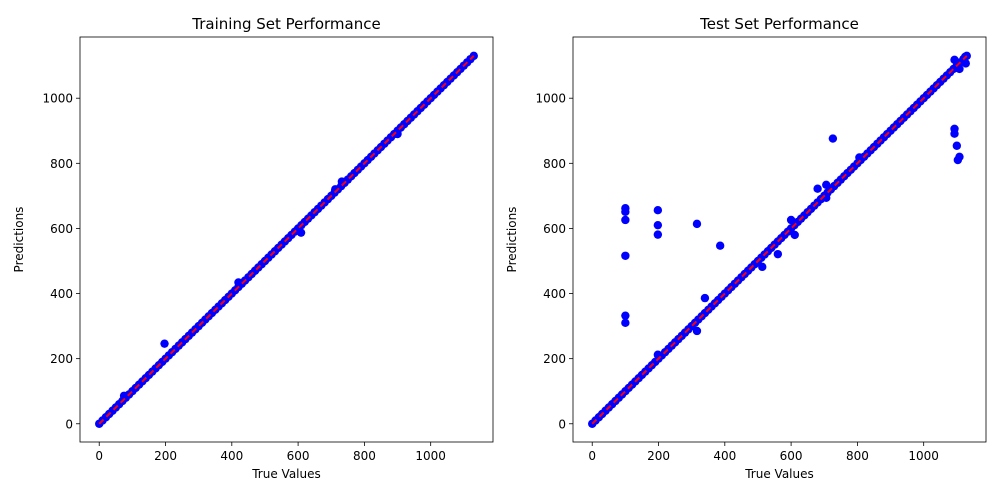  What do you see at coordinates (69, 424) in the screenshot?
I see `chart-0-y-tick-label-0: 0` at bounding box center [69, 424].